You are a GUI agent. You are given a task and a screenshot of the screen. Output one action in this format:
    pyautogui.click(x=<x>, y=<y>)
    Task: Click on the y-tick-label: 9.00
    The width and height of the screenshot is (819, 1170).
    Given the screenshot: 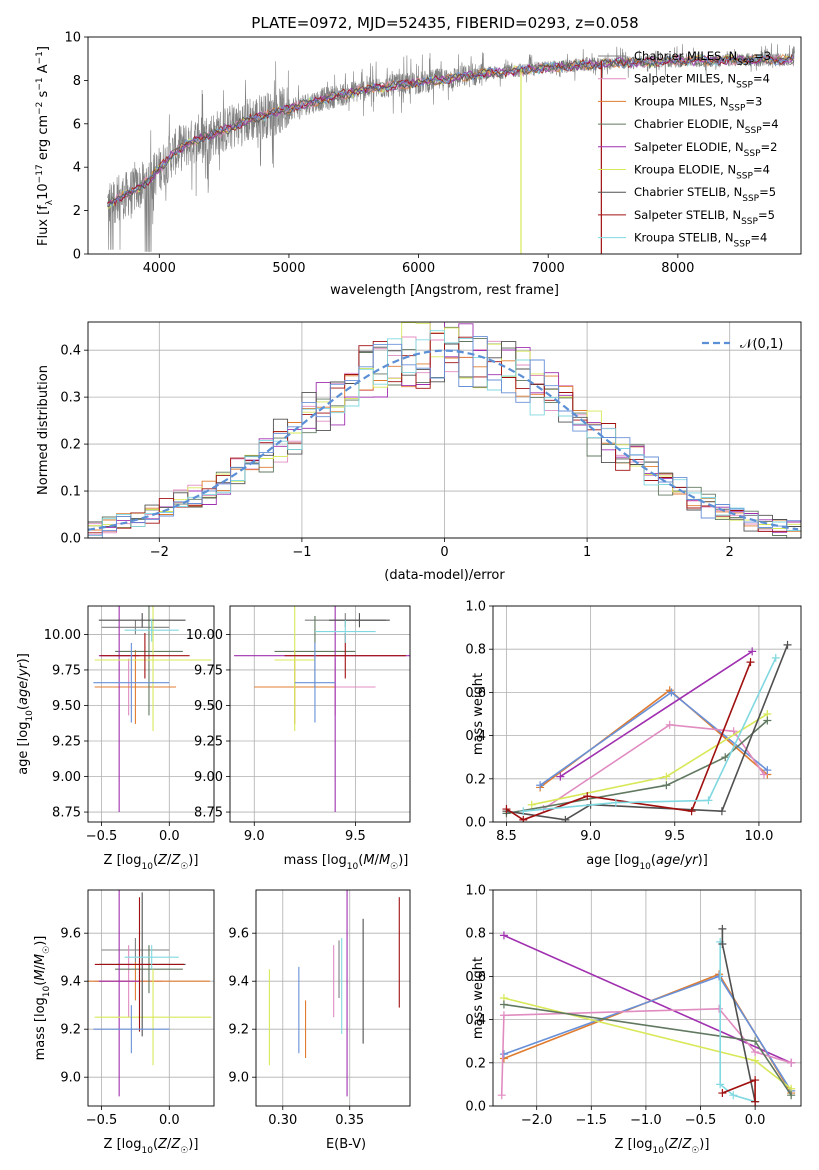 What is the action you would take?
    pyautogui.click(x=208, y=777)
    